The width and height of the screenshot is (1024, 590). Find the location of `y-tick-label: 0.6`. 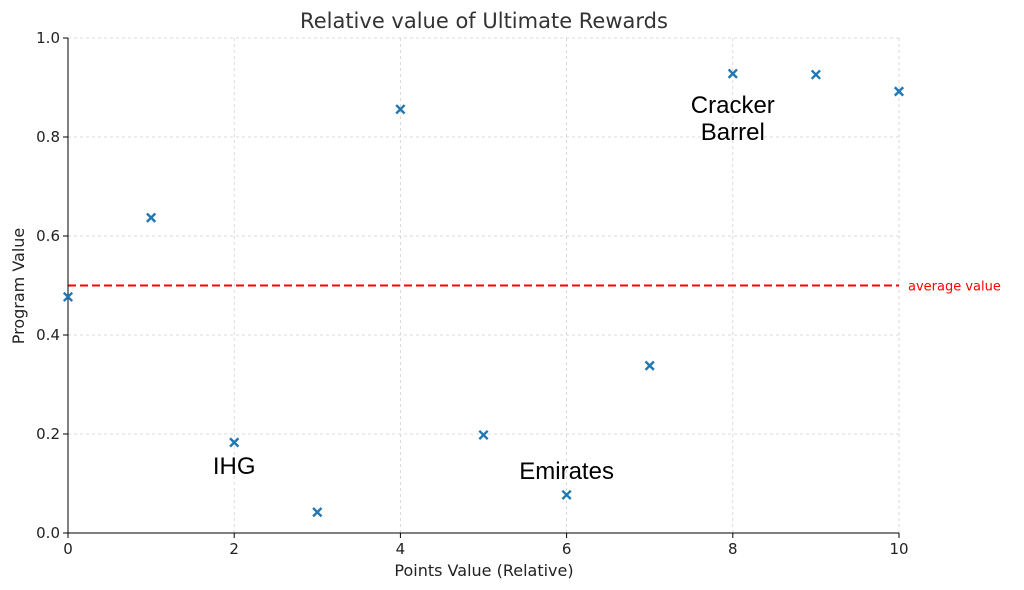

y-tick-label: 0.6 is located at coordinates (48, 236).